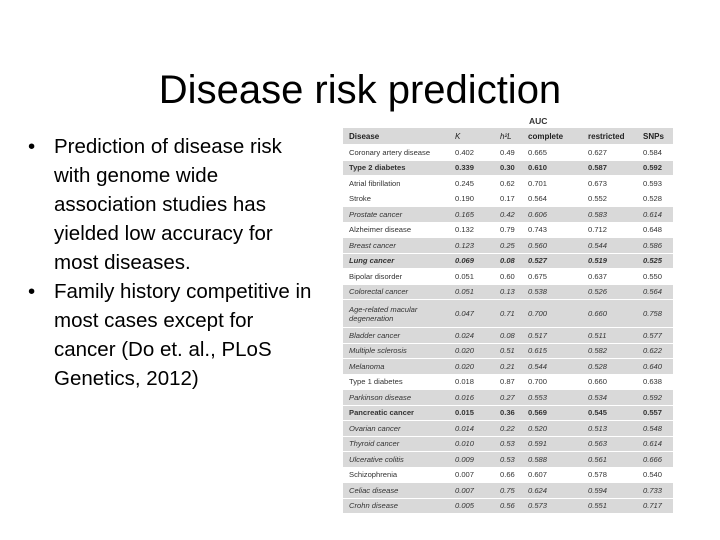  Describe the element at coordinates (609, 276) in the screenshot. I see `cell-restricted: 0.637` at that location.